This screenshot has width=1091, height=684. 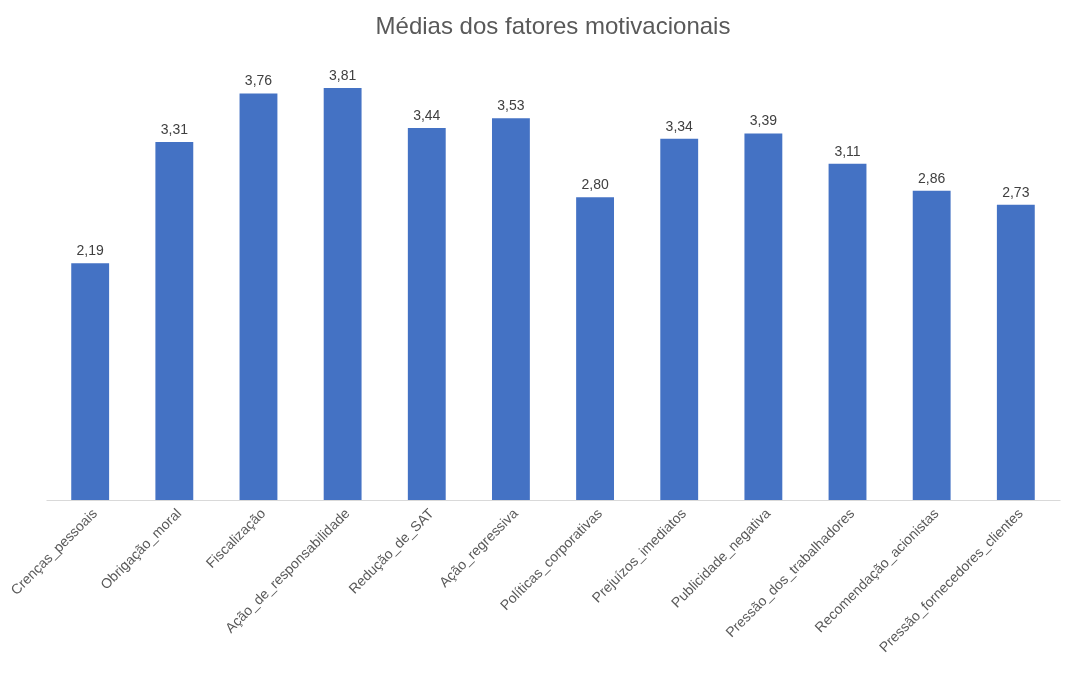 What do you see at coordinates (553, 25) in the screenshot?
I see `chart-title: Médias dos fatores motivacionais` at bounding box center [553, 25].